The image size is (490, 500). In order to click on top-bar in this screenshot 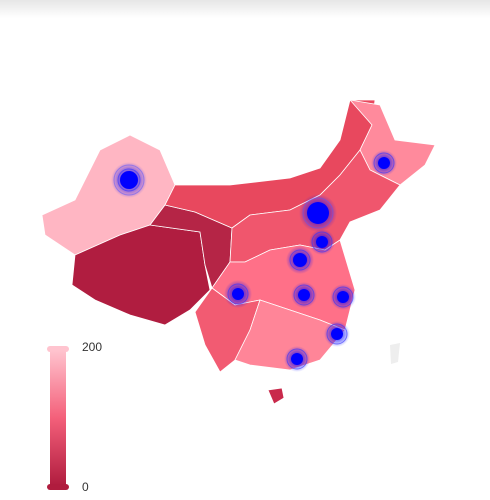, I will do `click(245, 9)`.